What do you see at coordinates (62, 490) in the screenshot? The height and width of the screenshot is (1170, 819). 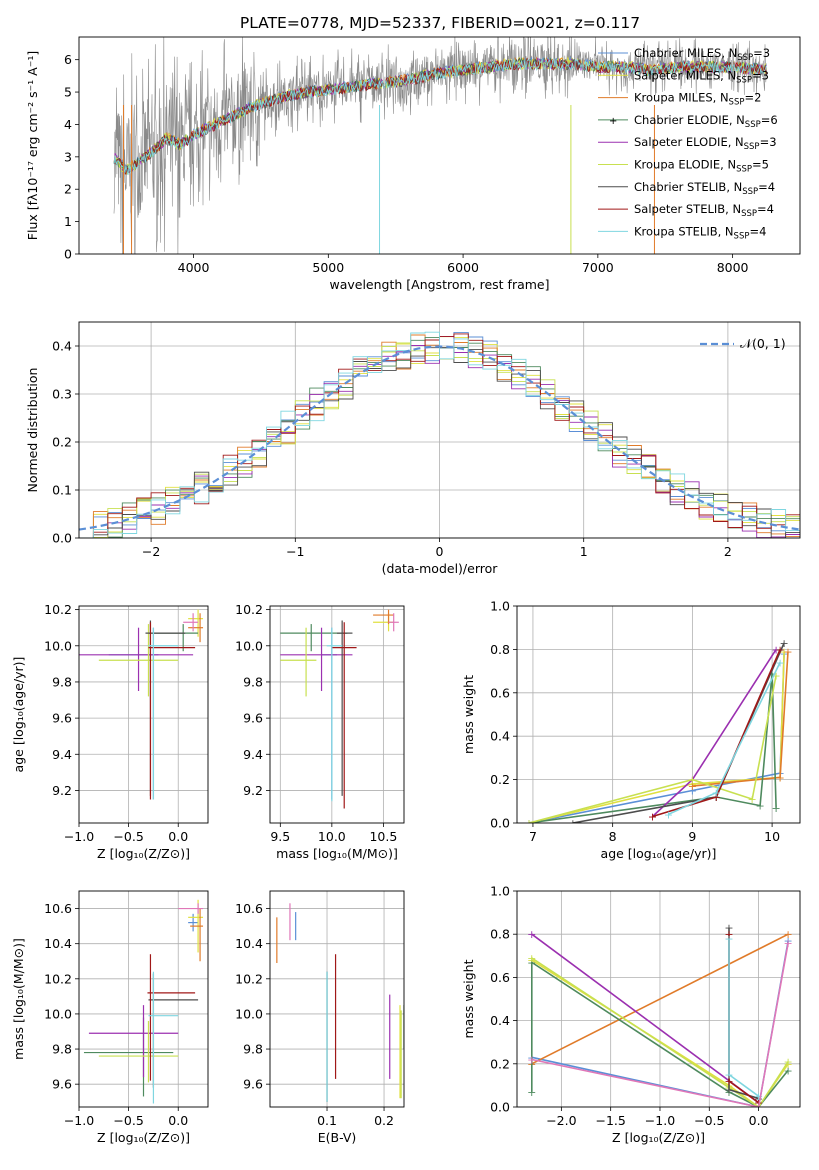 I see `y-tick-label: 0.1` at bounding box center [62, 490].